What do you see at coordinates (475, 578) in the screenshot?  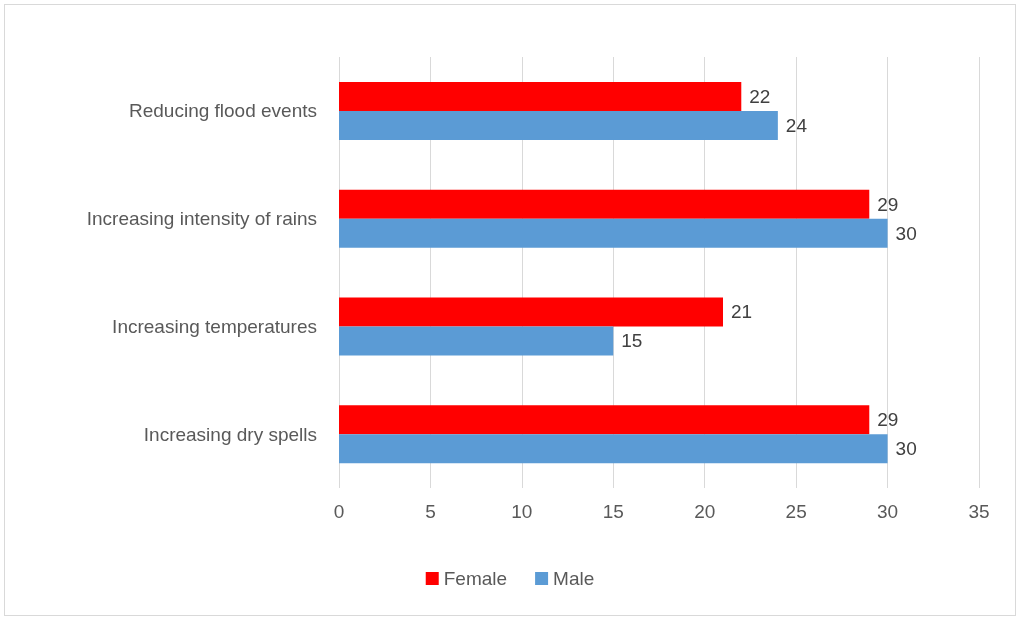 I see `legend-label: Female` at bounding box center [475, 578].